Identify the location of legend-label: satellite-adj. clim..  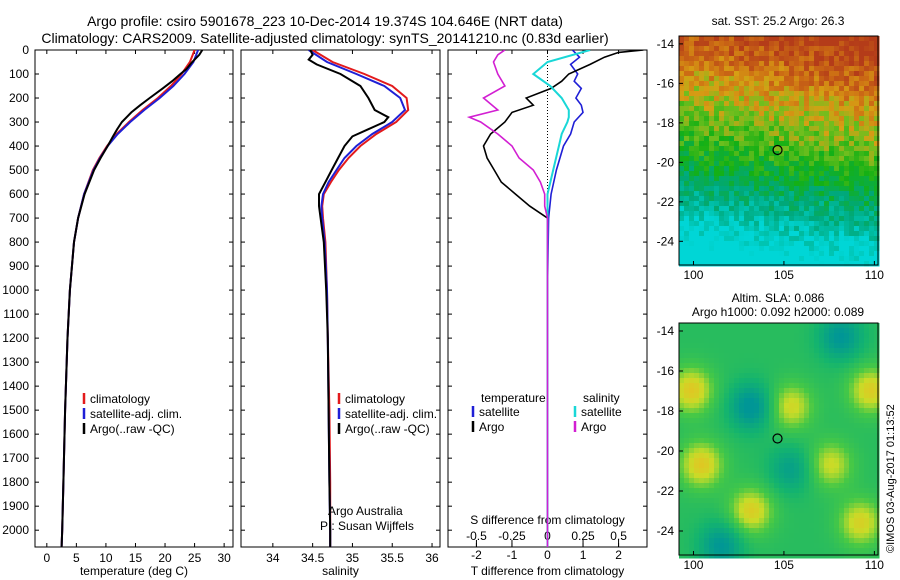
(136, 414).